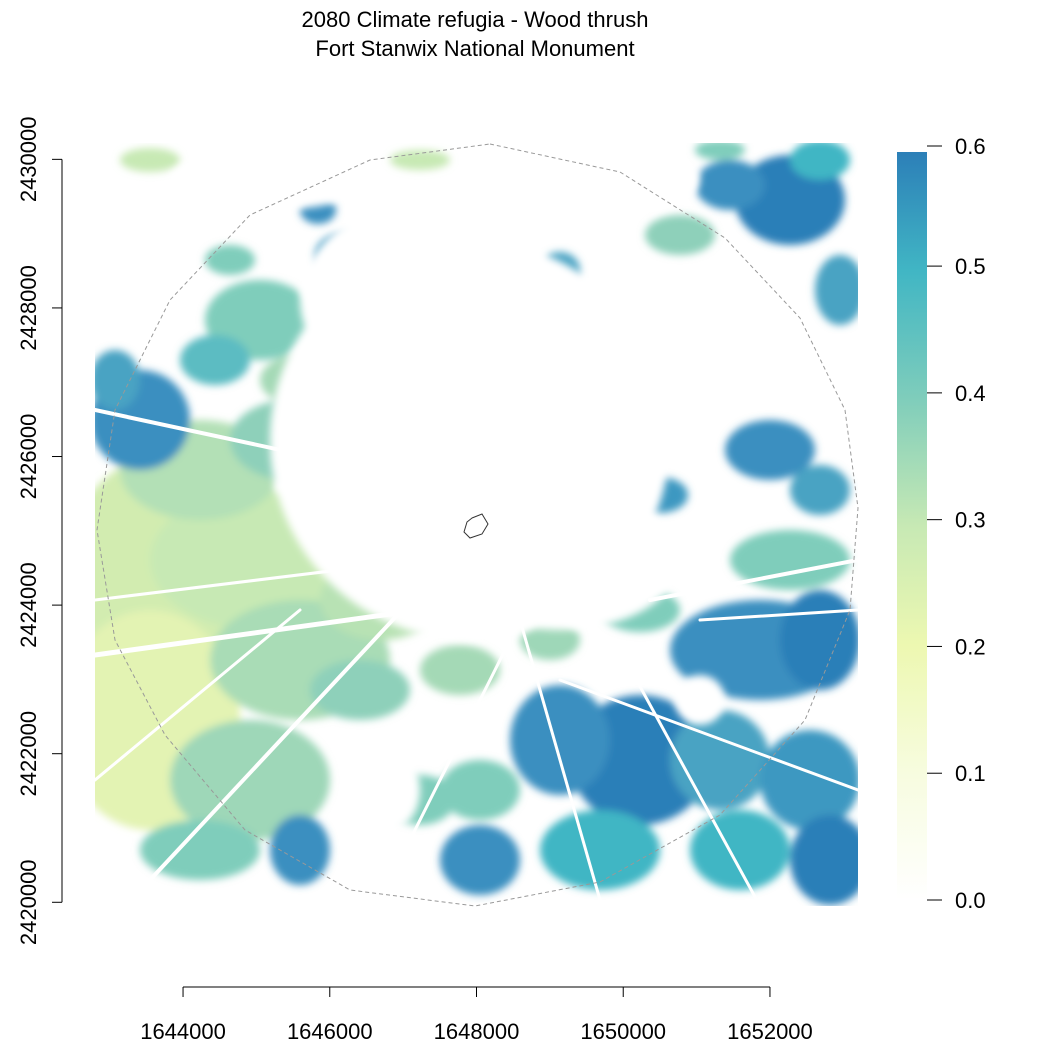 This screenshot has width=1050, height=1050. I want to click on x-tick-label: 1646000, so click(330, 1031).